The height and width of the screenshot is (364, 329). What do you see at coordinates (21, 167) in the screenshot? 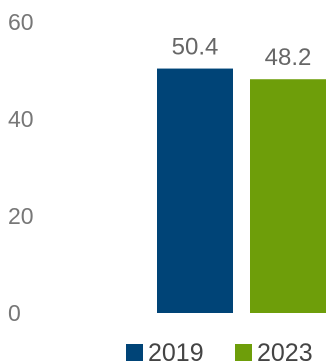
I see `y-axis: 0 20 40 60` at bounding box center [21, 167].